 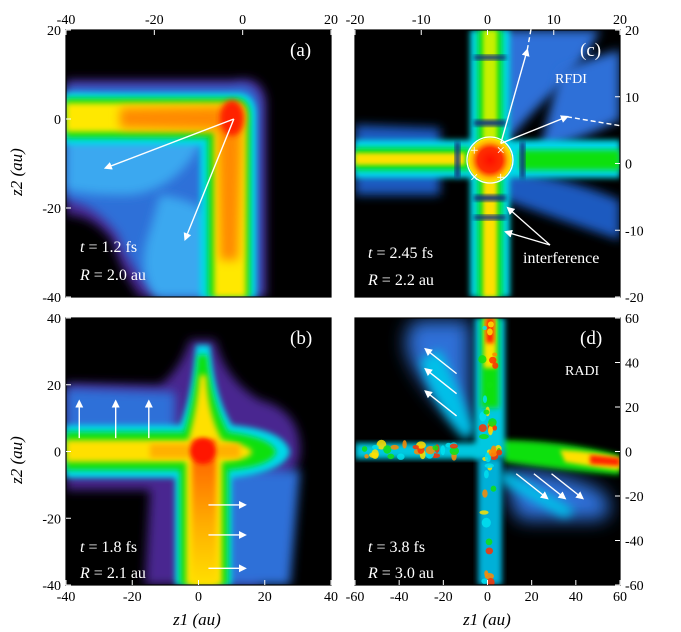 What do you see at coordinates (196, 619) in the screenshot?
I see `xlabel-left: z1 (au)` at bounding box center [196, 619].